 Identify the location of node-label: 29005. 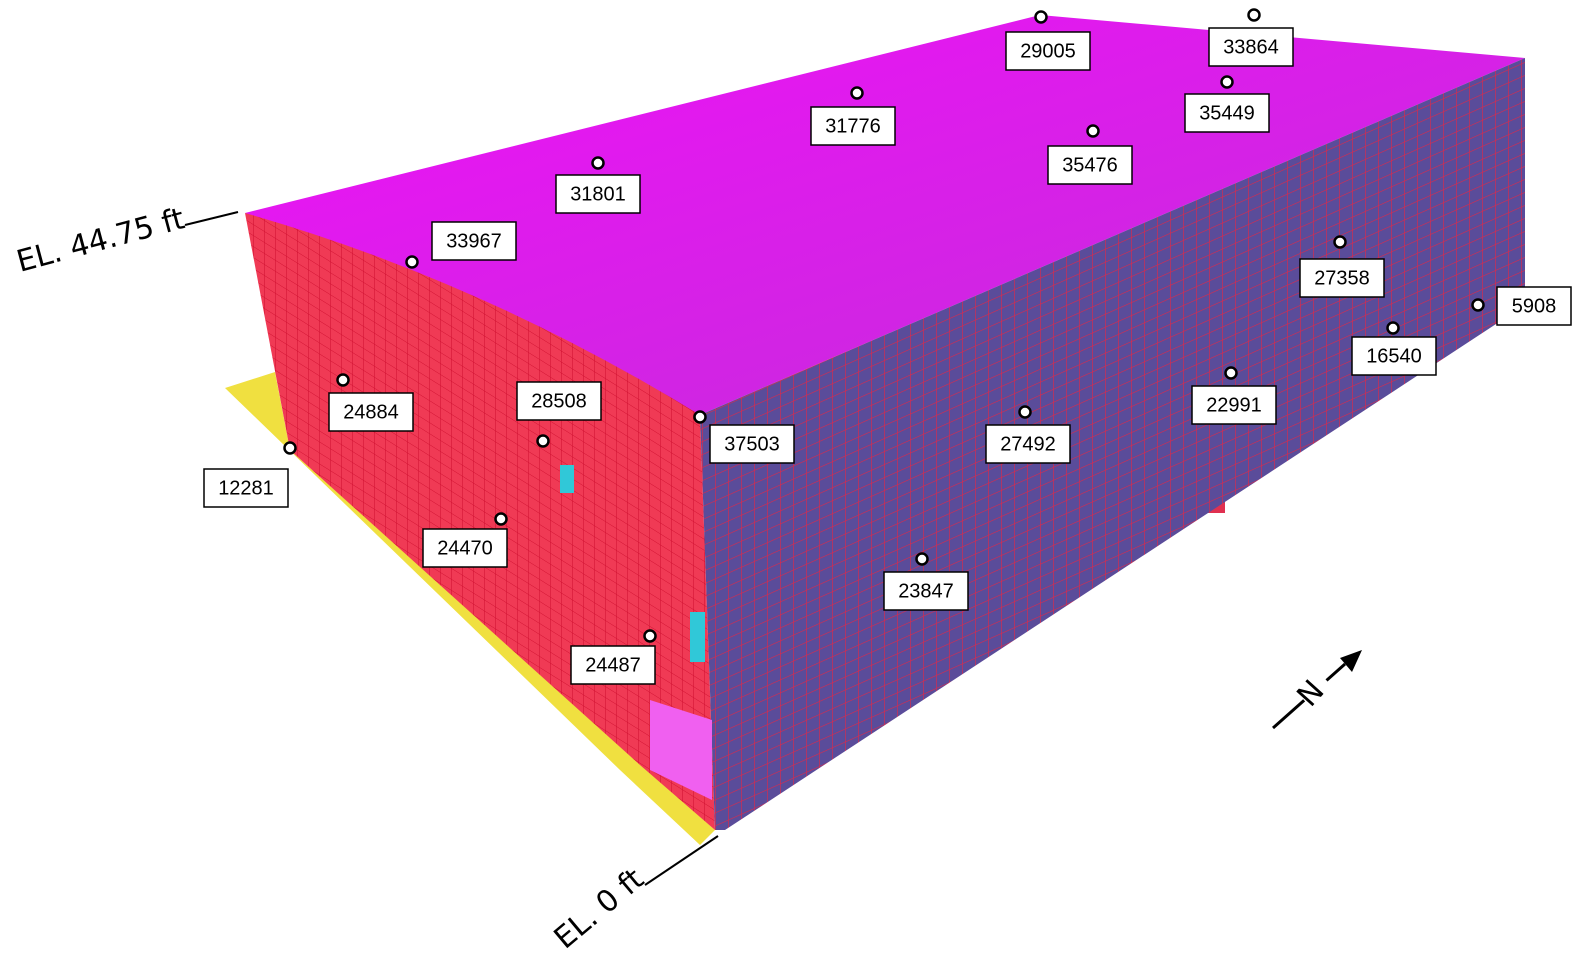
(1048, 51).